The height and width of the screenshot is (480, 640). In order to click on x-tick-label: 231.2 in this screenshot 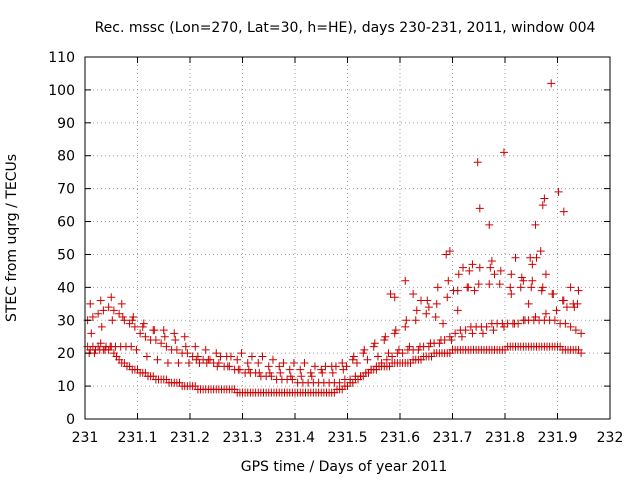, I will do `click(190, 438)`.